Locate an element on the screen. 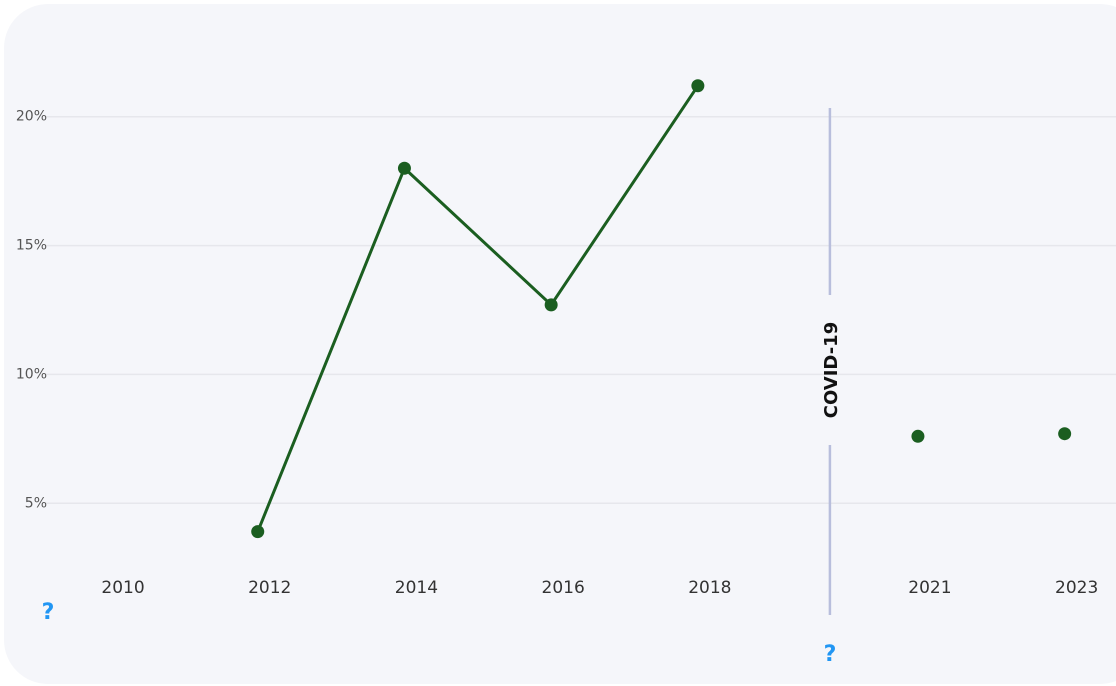  y-tick-label: 10% is located at coordinates (31, 374).